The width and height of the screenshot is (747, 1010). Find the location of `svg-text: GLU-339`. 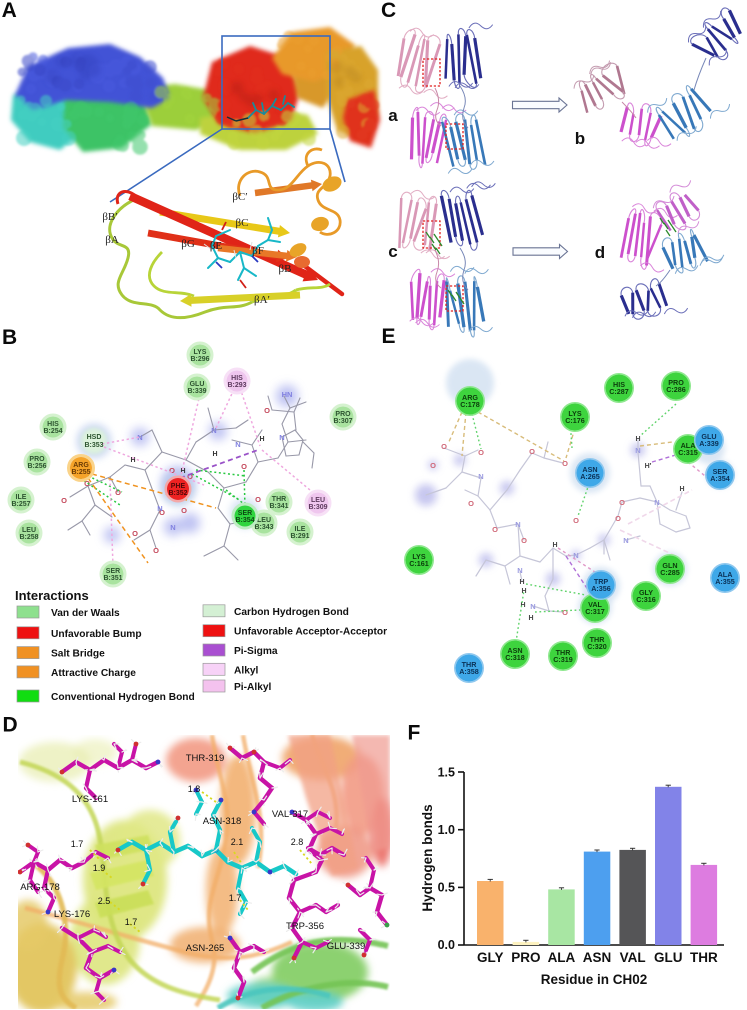

svg-text: GLU-339 is located at coordinates (346, 946).